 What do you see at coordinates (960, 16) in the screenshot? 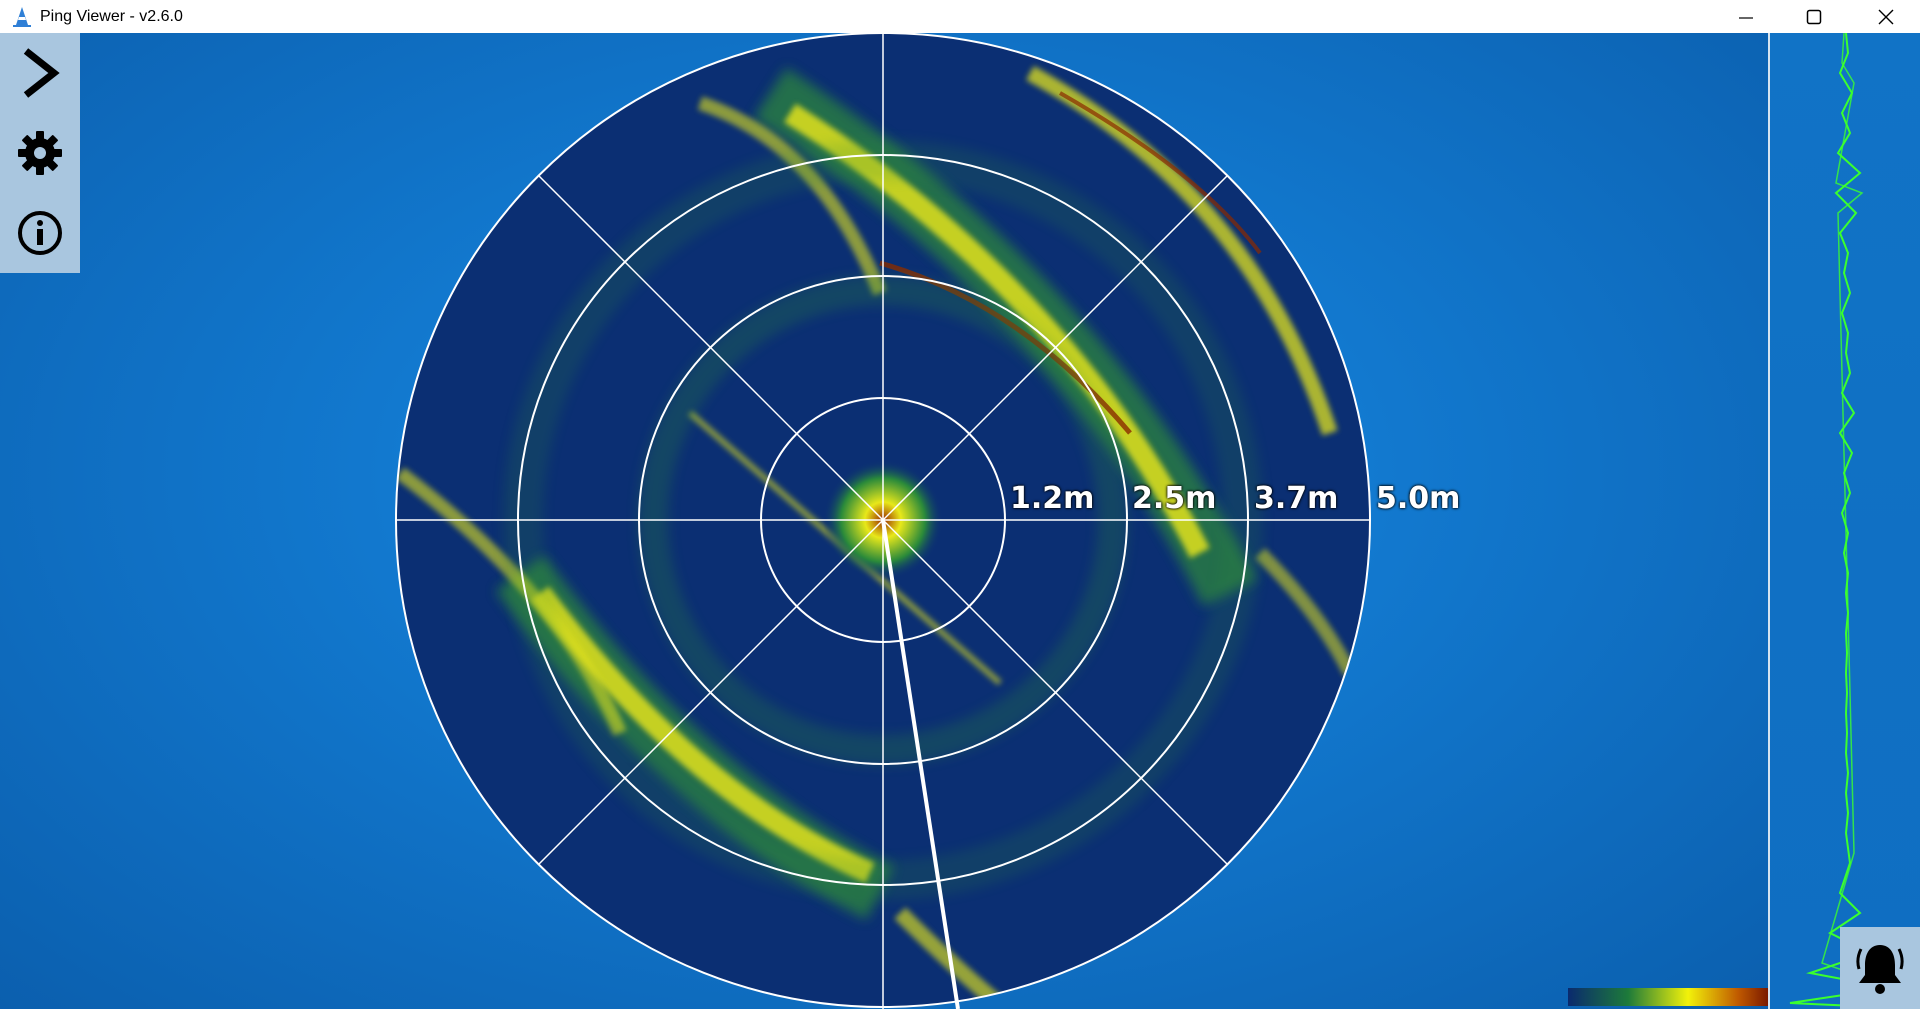
I see `title-bar: Ping Viewer - v2.6.0` at bounding box center [960, 16].